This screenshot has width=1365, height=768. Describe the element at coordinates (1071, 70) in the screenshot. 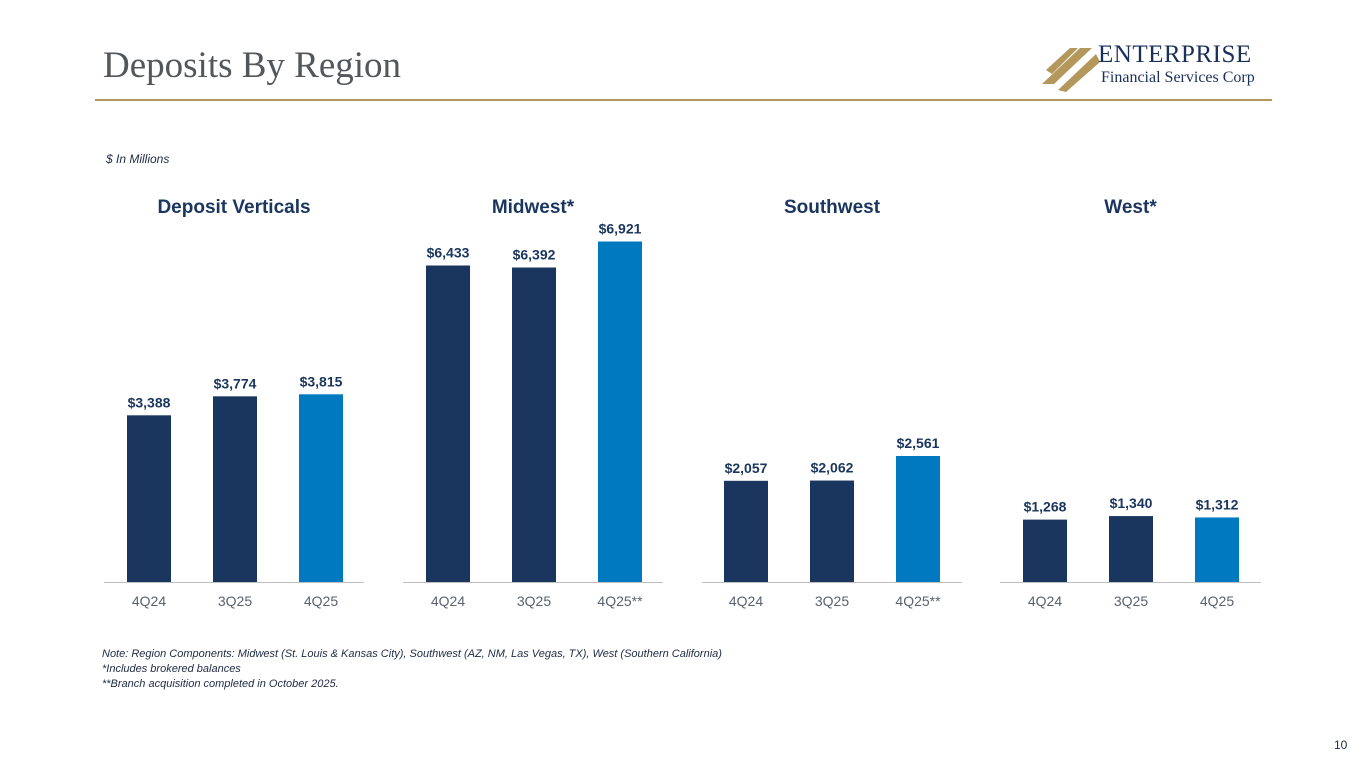

I see `enterprise-logo-icon` at that location.